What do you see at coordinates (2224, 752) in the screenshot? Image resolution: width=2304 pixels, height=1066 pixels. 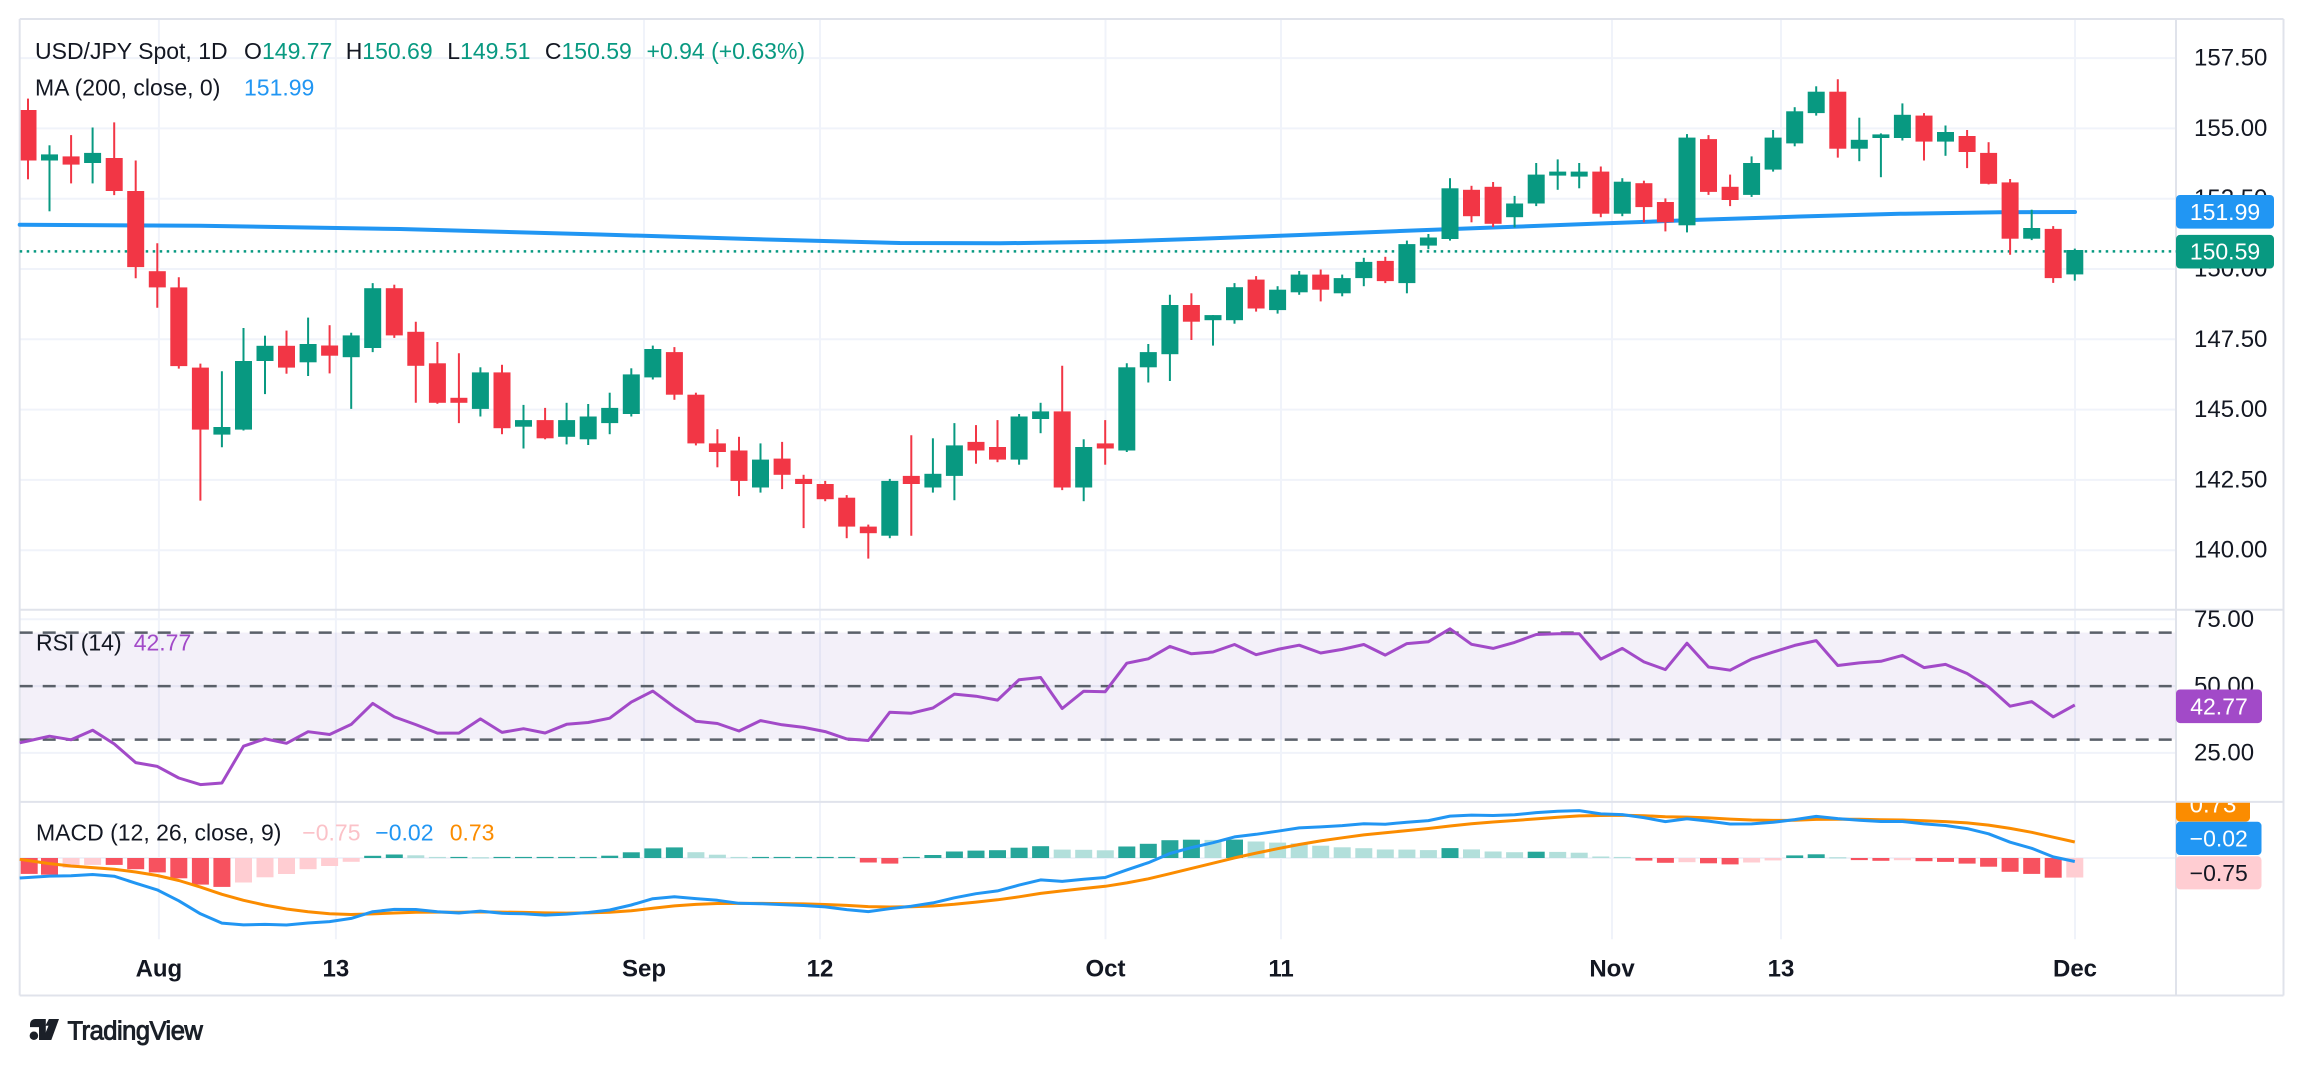 I see `svg-text: 25.00` at bounding box center [2224, 752].